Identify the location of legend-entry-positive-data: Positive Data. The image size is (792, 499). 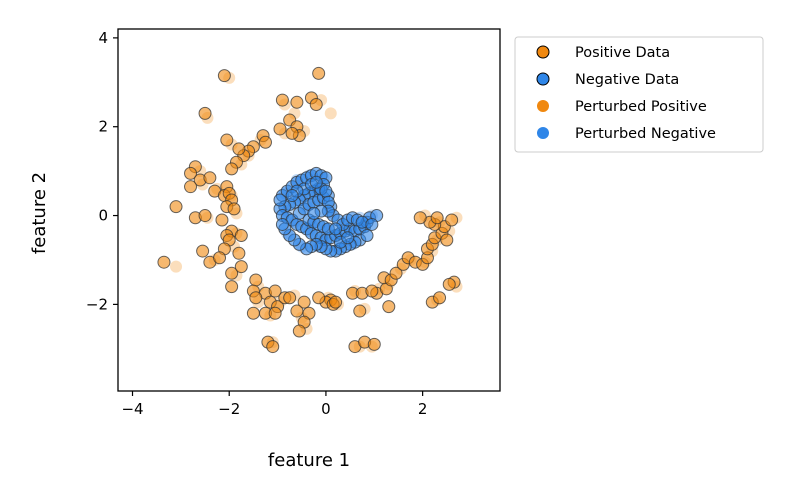
(603, 53).